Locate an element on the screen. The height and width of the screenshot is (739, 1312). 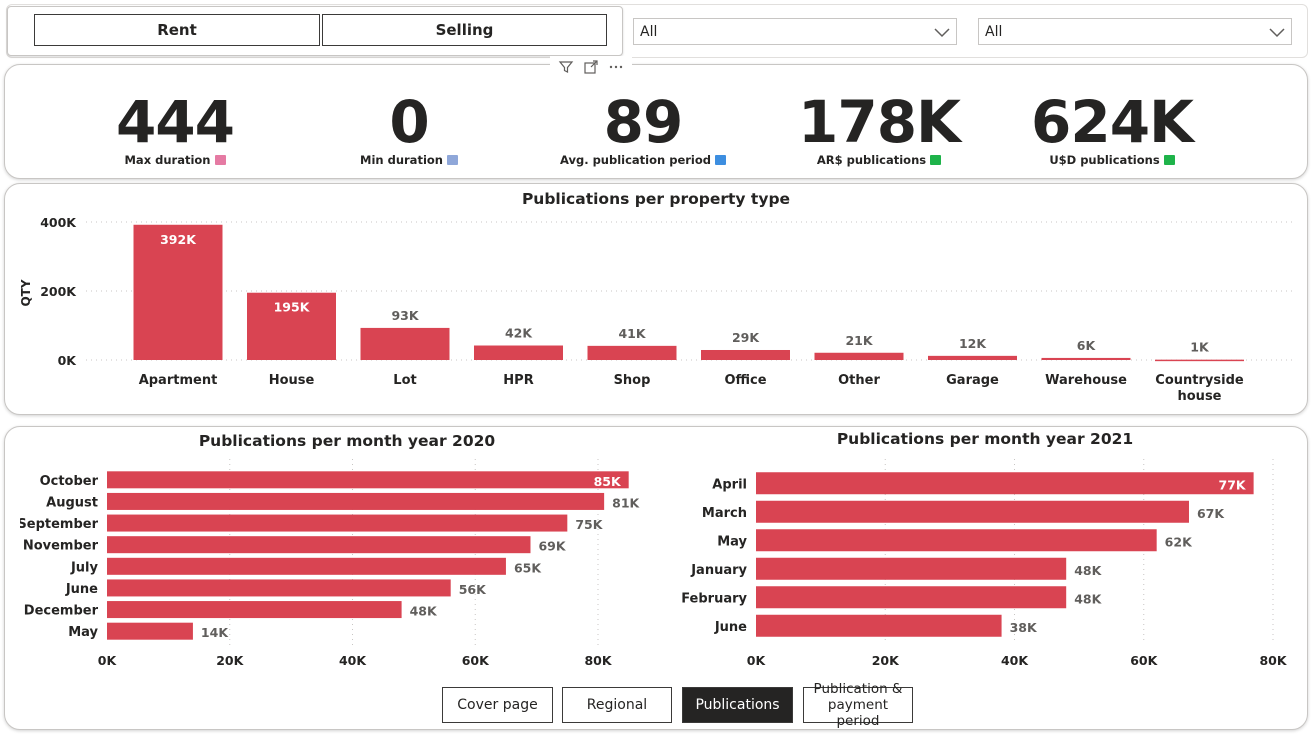
data-label: 81K is located at coordinates (626, 502).